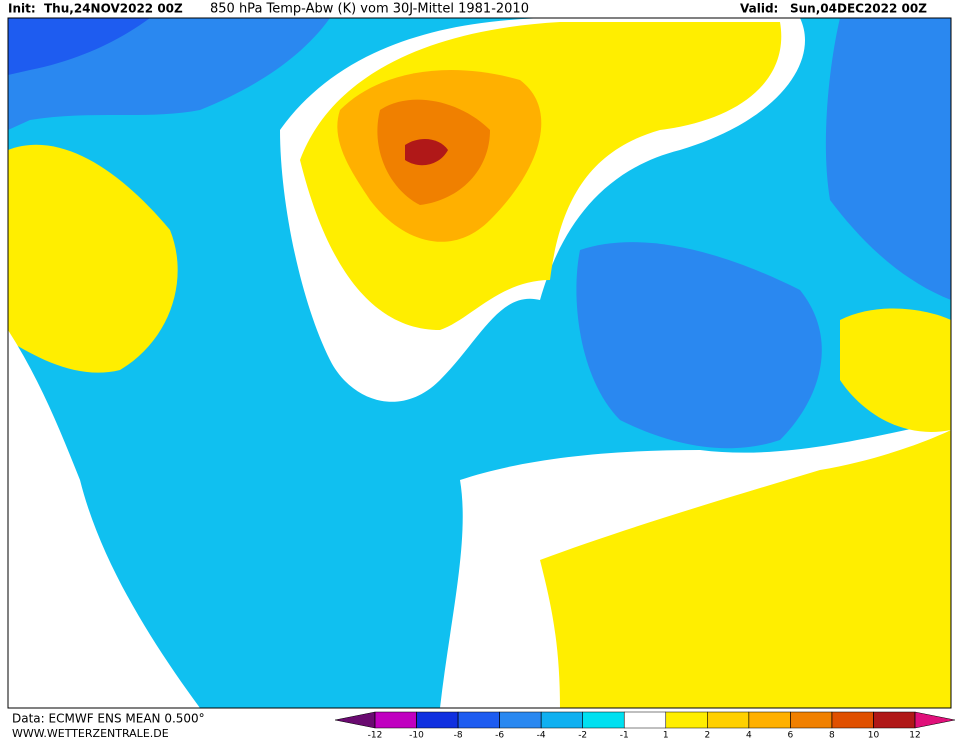  What do you see at coordinates (582, 736) in the screenshot?
I see `legend-tick-label: -2` at bounding box center [582, 736].